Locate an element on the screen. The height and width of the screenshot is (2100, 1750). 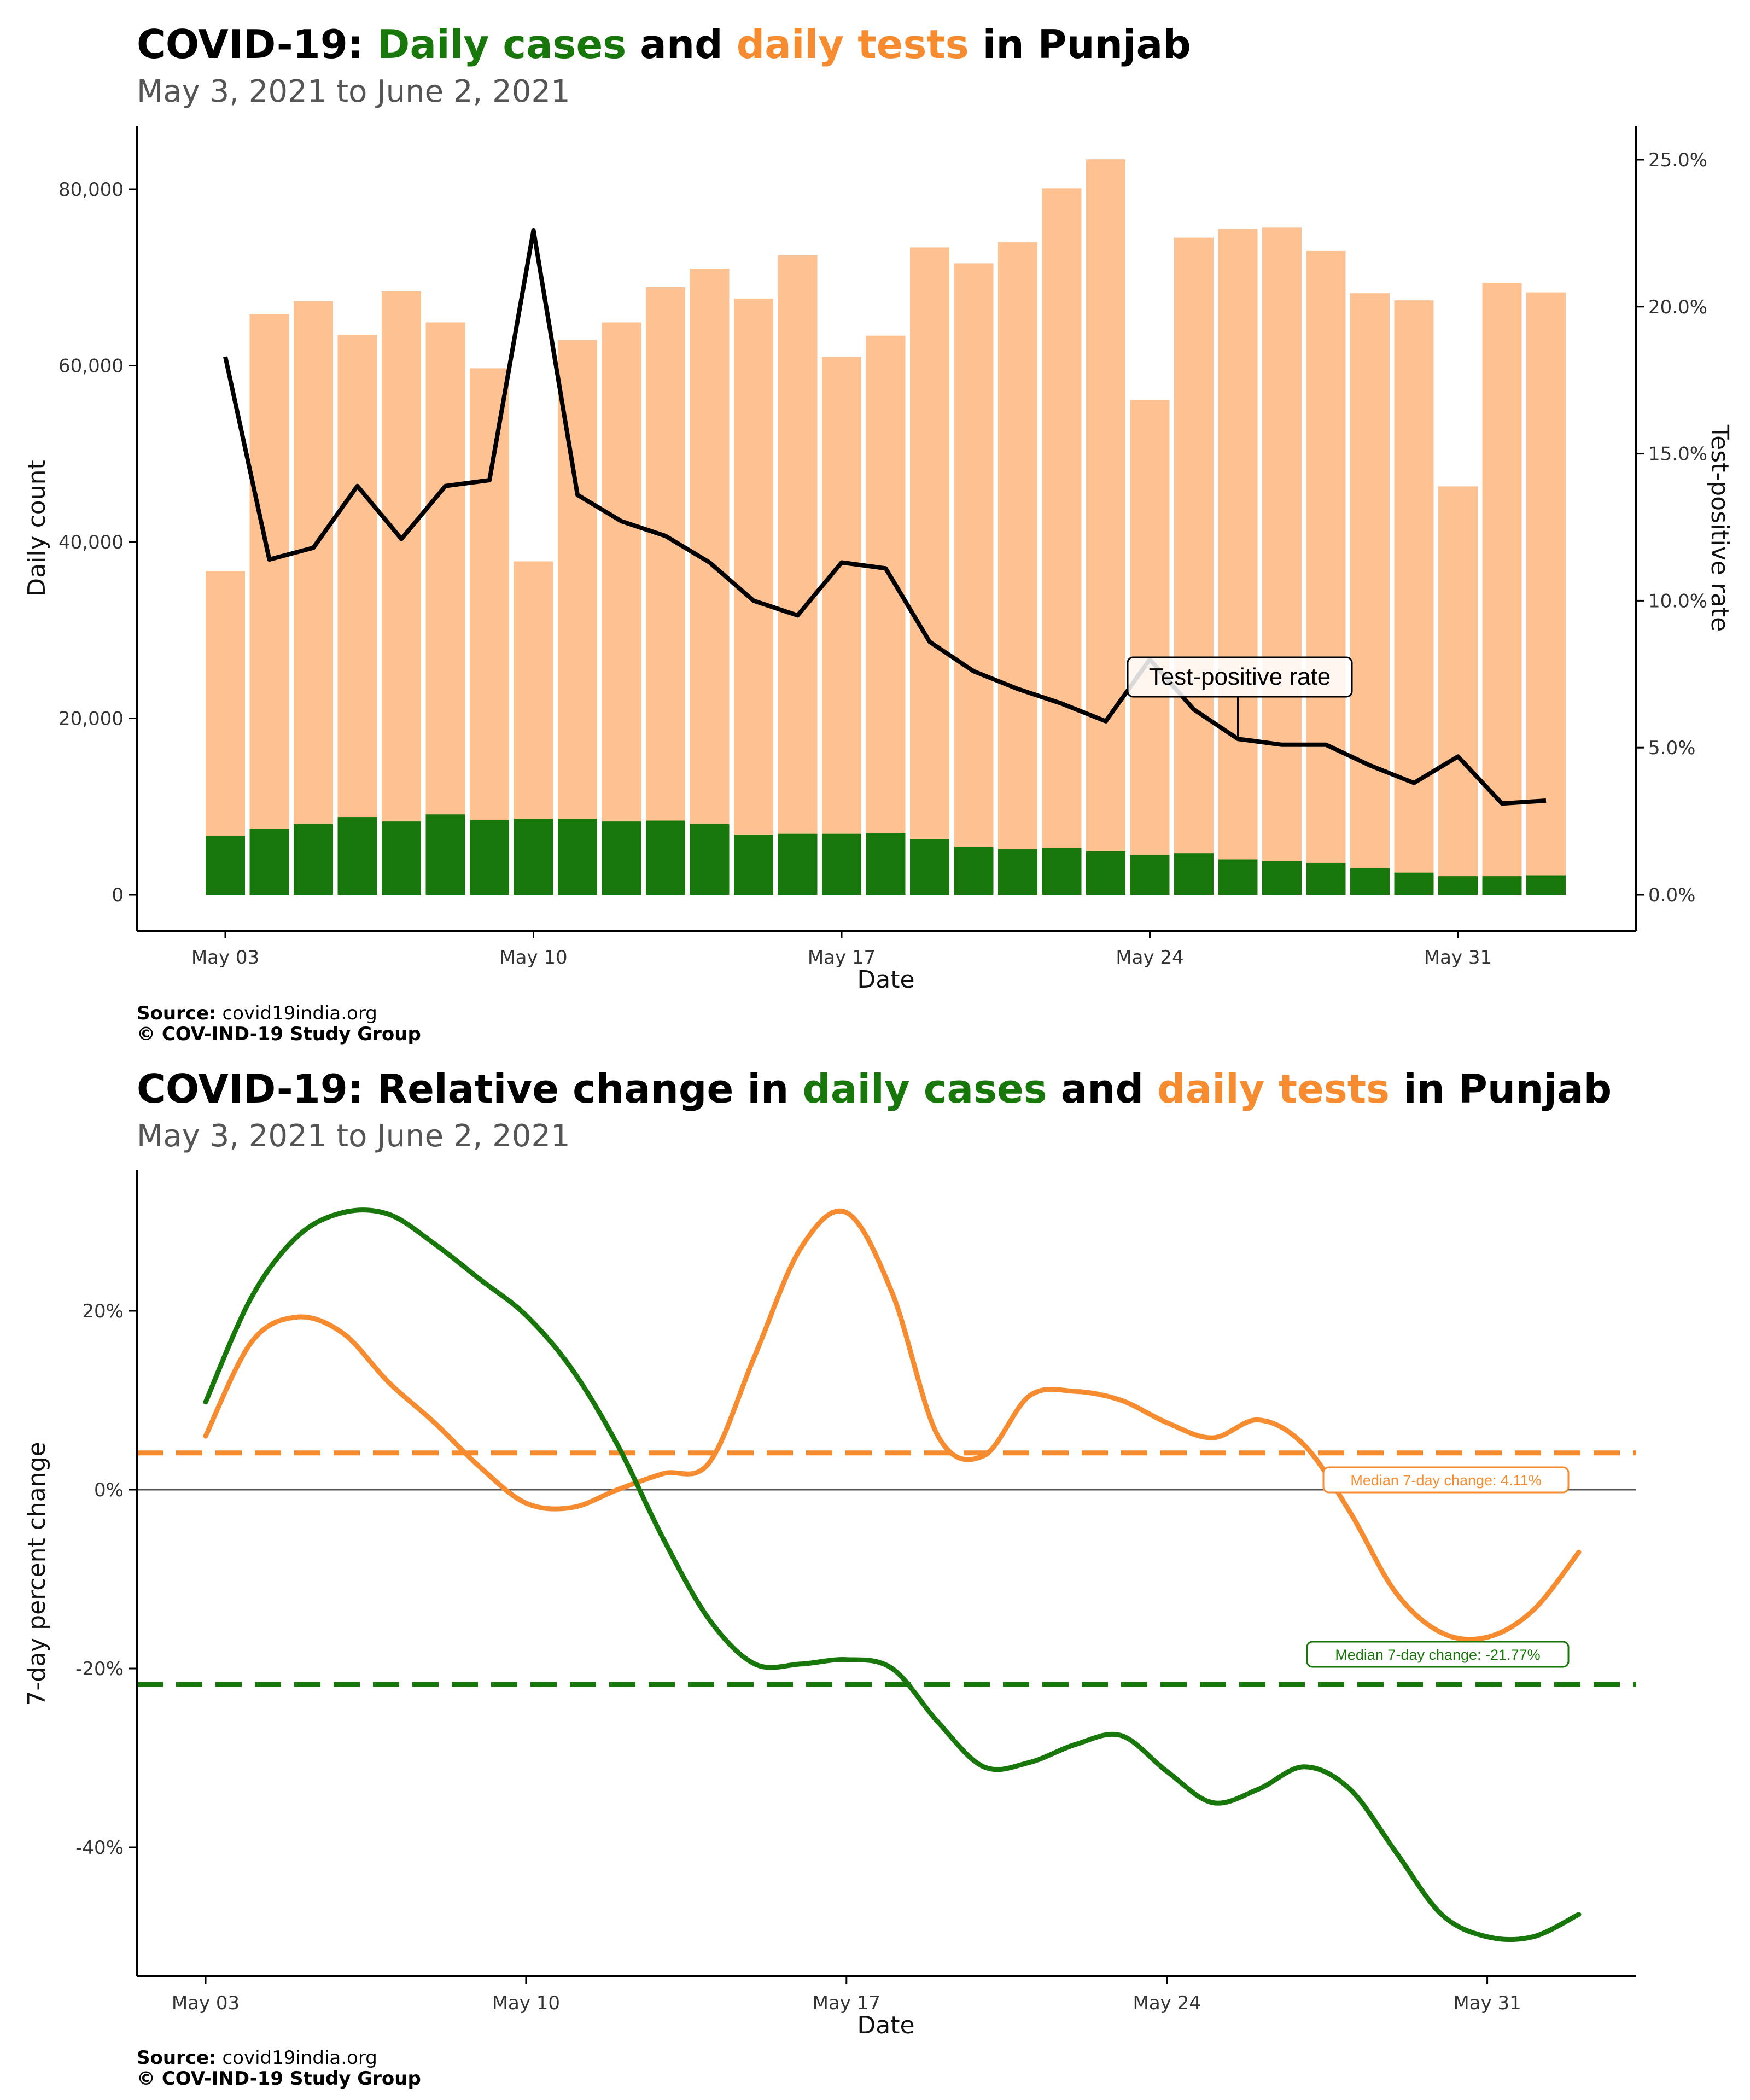
chart2-median-cases-label: Median 7-day change: -21.77% is located at coordinates (1438, 1654).